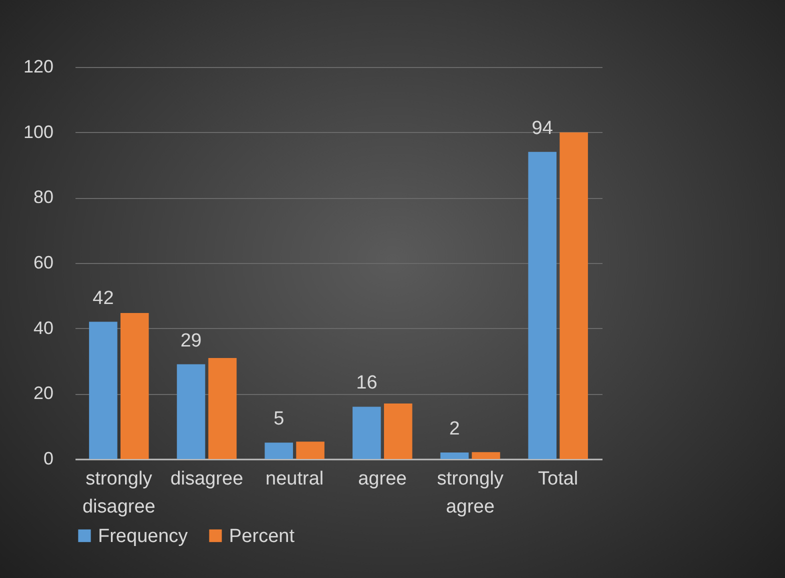  Describe the element at coordinates (143, 536) in the screenshot. I see `legend-label: Frequency` at that location.